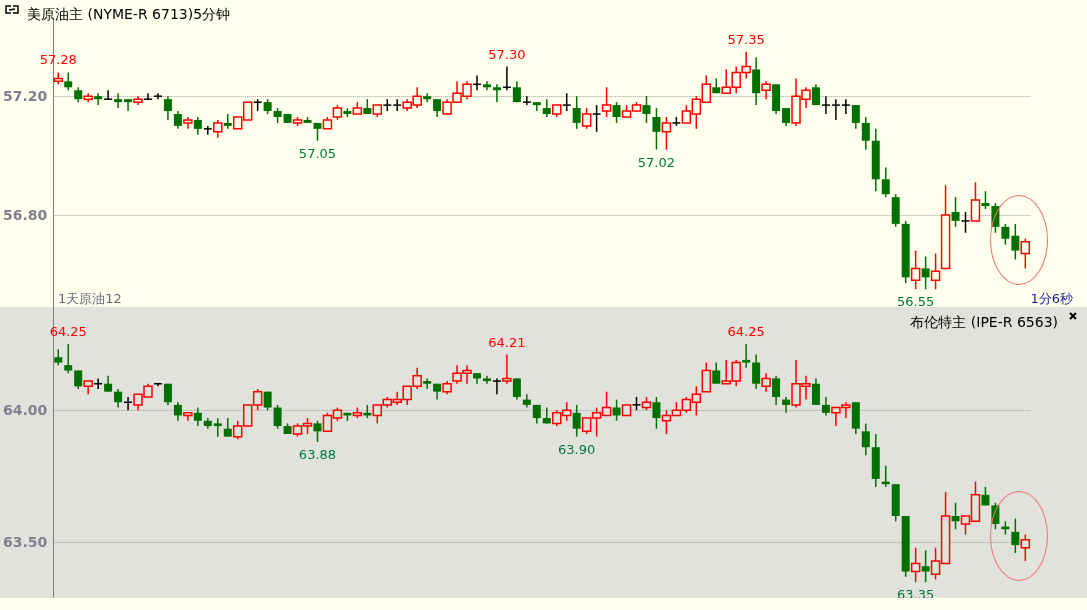 Image resolution: width=1087 pixels, height=610 pixels. Describe the element at coordinates (984, 322) in the screenshot. I see `text: 布伦特主 (IPE-R 6563)` at that location.